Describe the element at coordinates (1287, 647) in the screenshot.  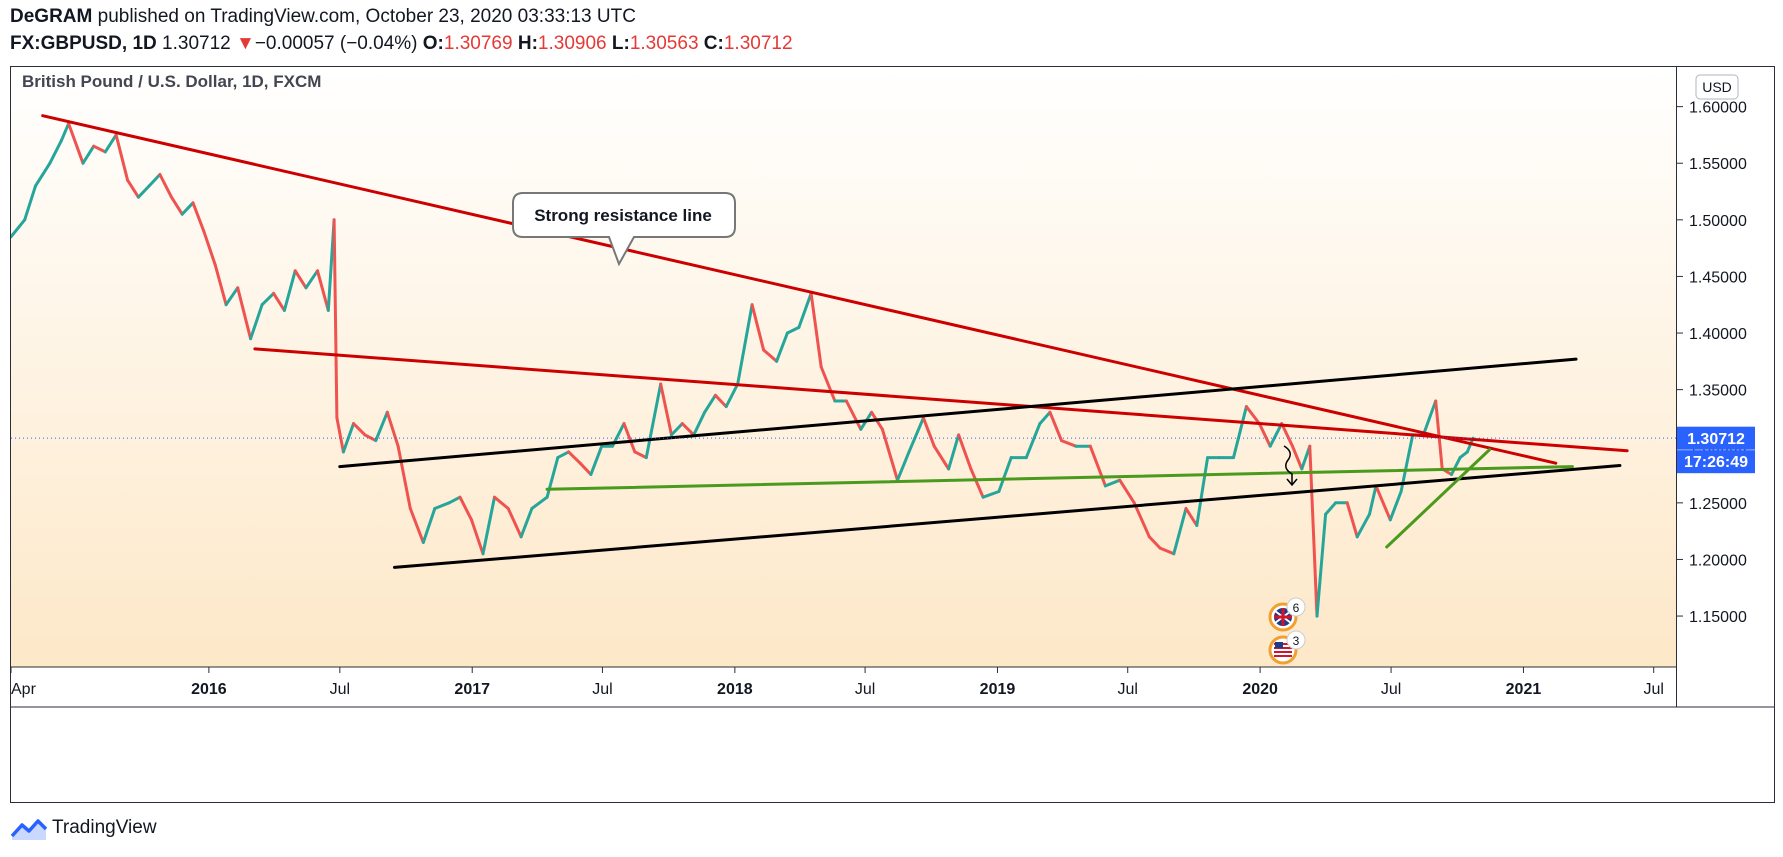
I see `event-us: 3` at that location.